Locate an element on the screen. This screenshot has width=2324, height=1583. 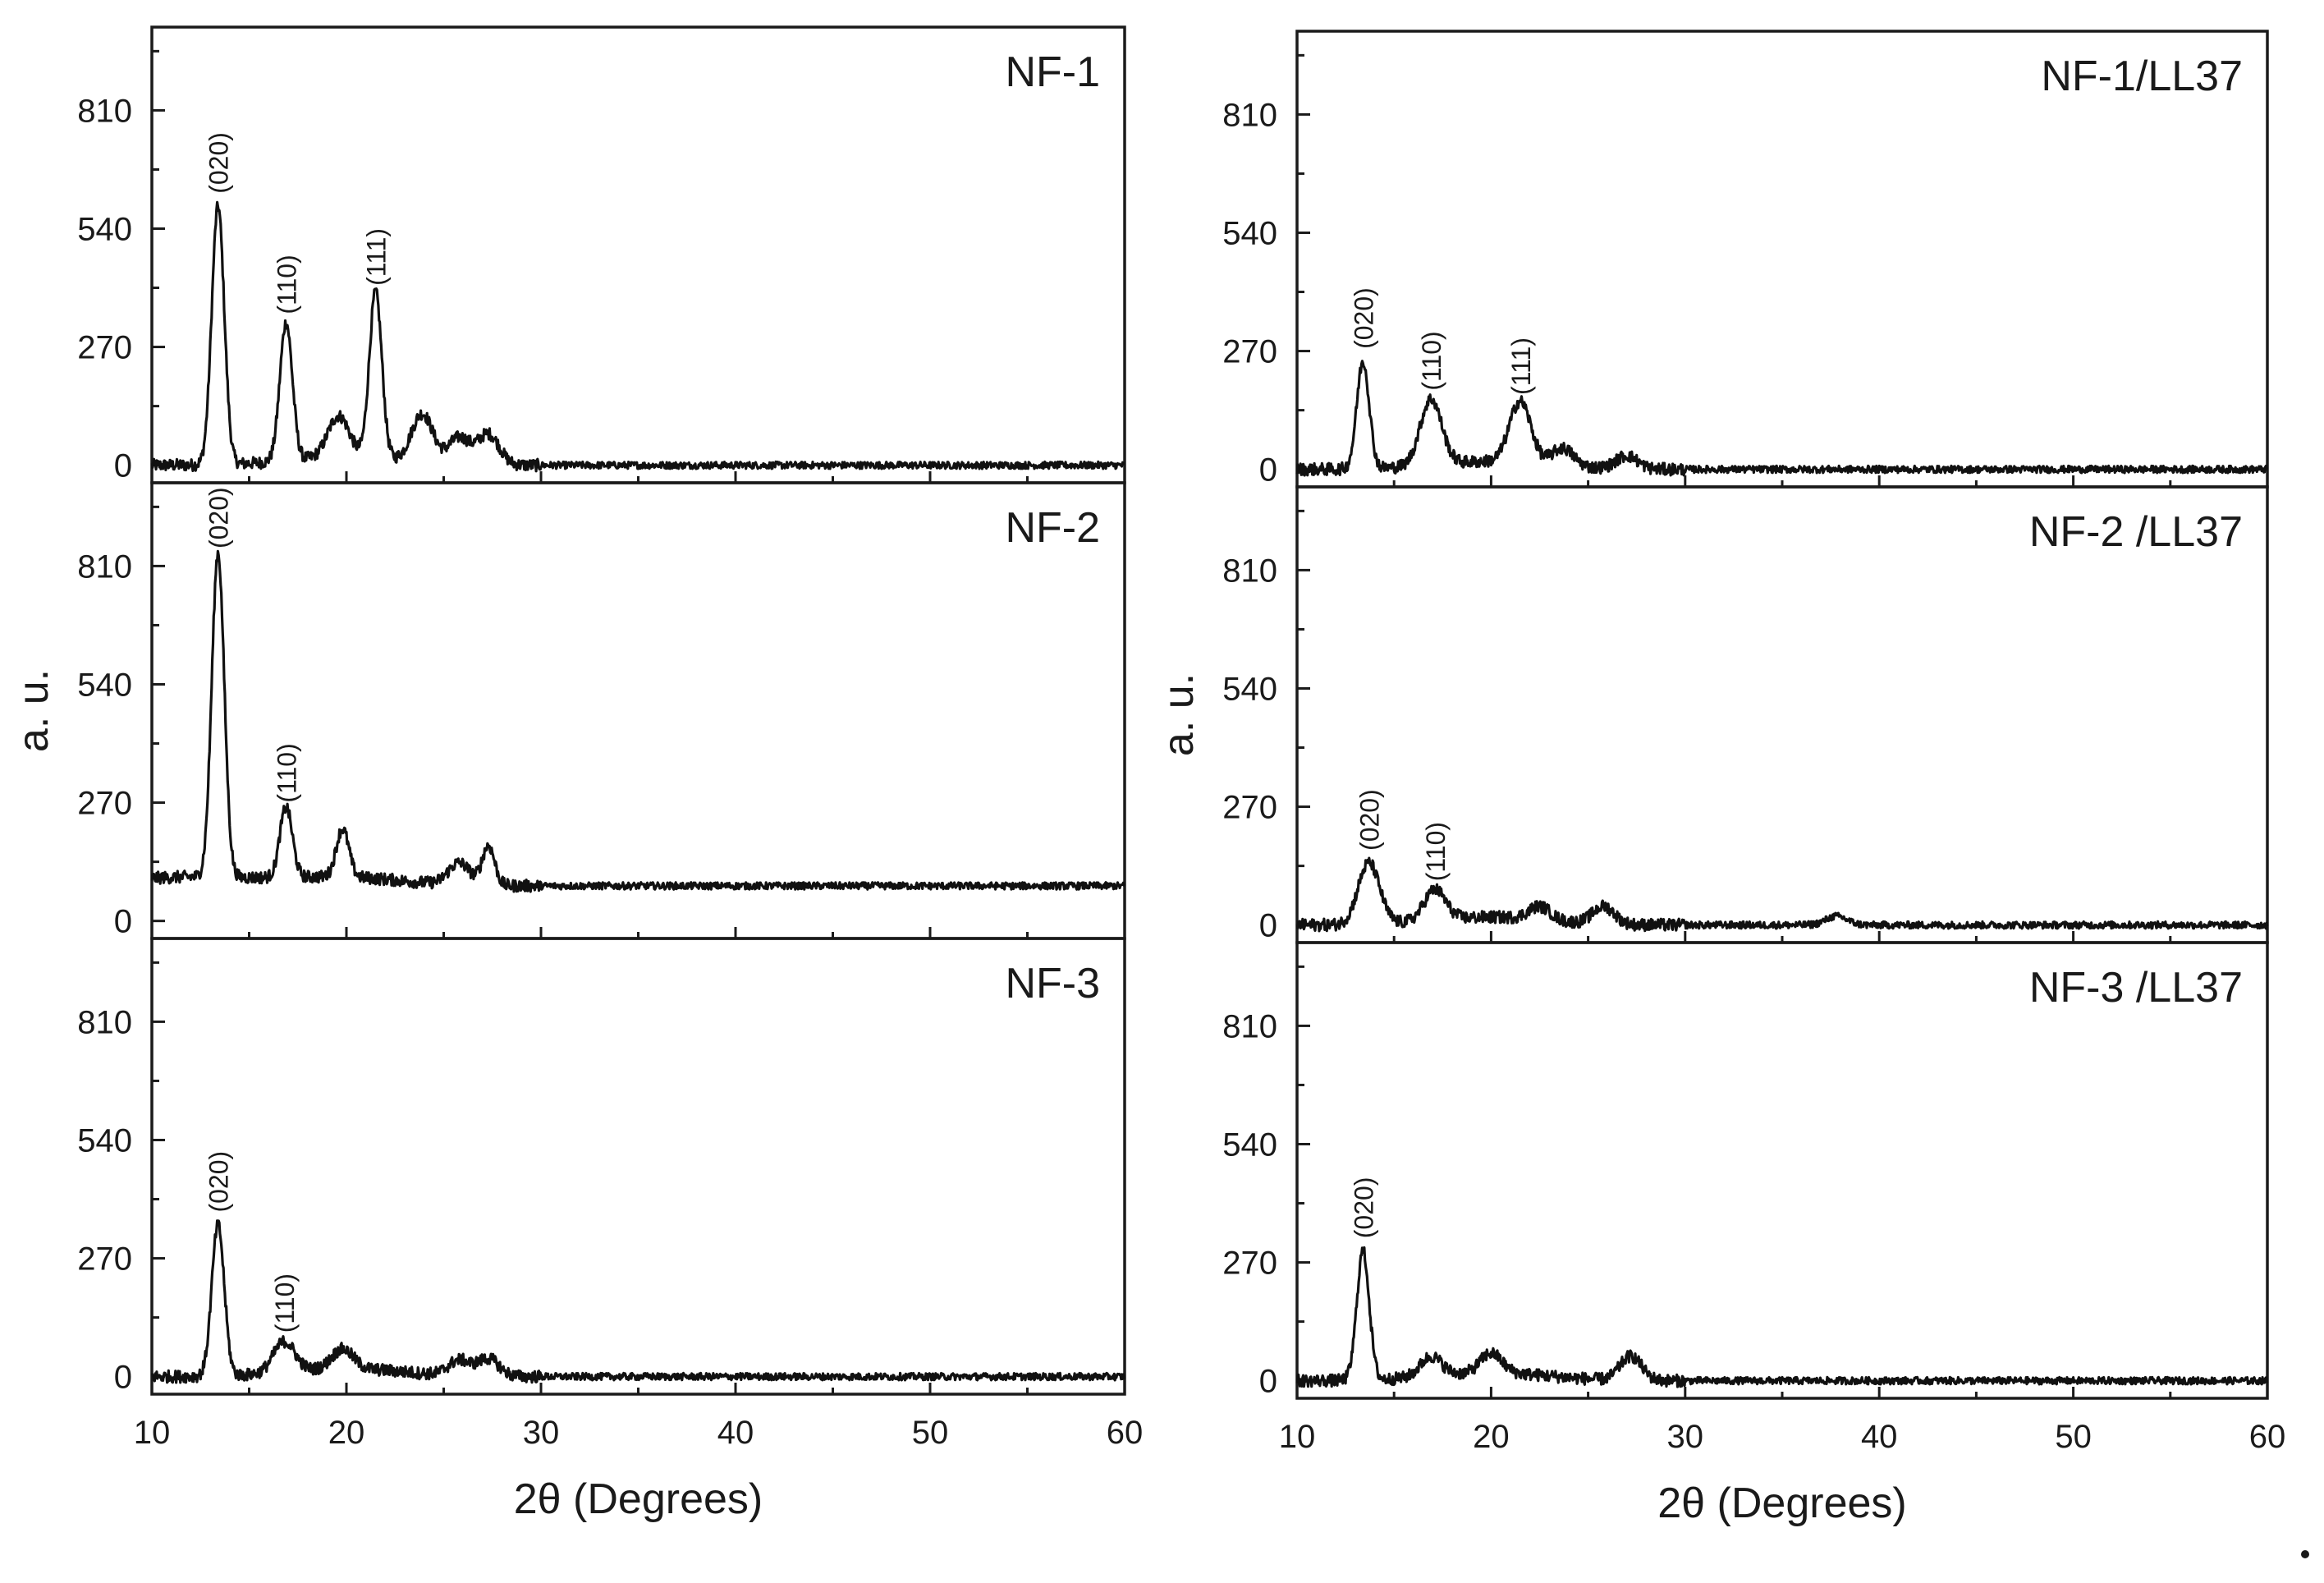
panel-1-0: 0 270 540 810 NF-1/LL37 (020) (110) (111) is located at coordinates (1745, 259).